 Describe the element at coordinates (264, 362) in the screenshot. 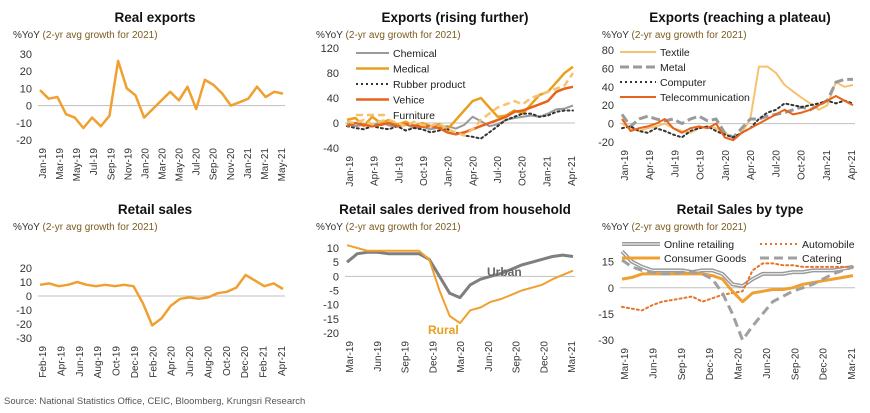

I see `x-tick-label: Feb-21` at that location.